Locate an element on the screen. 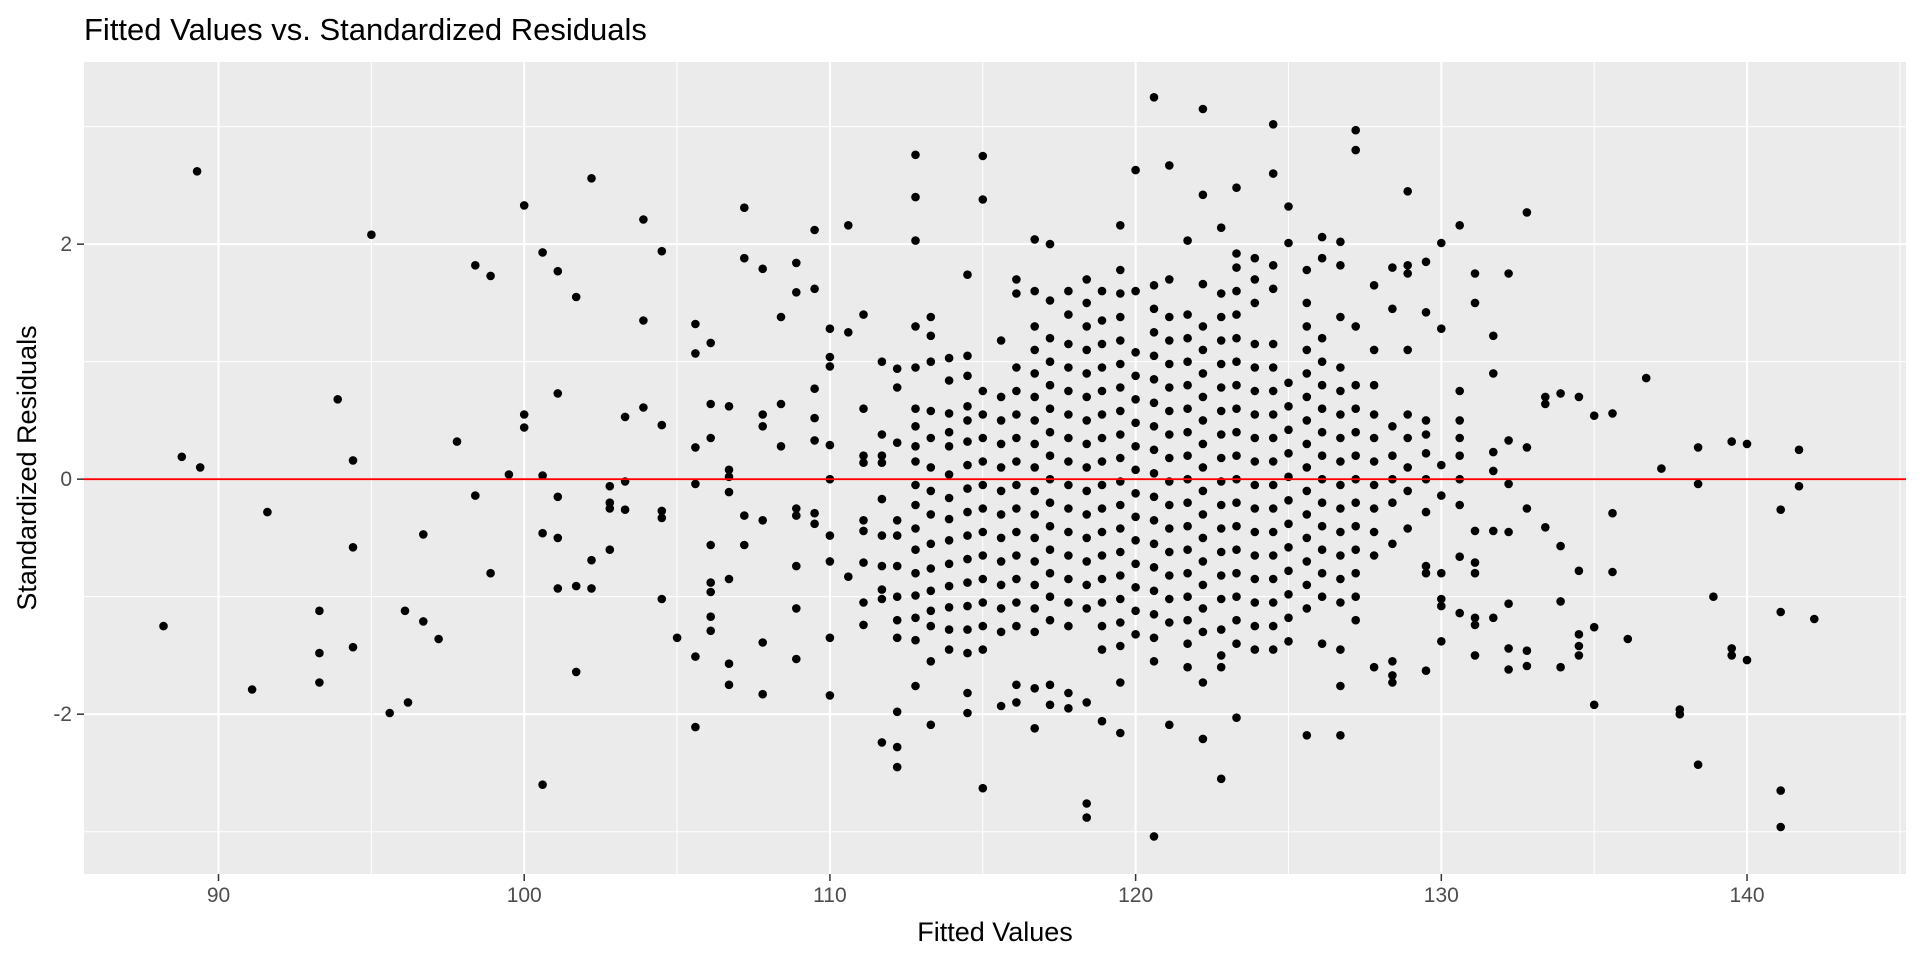  chart-title: Fitted Values vs. Standardized Residuals is located at coordinates (365, 29).